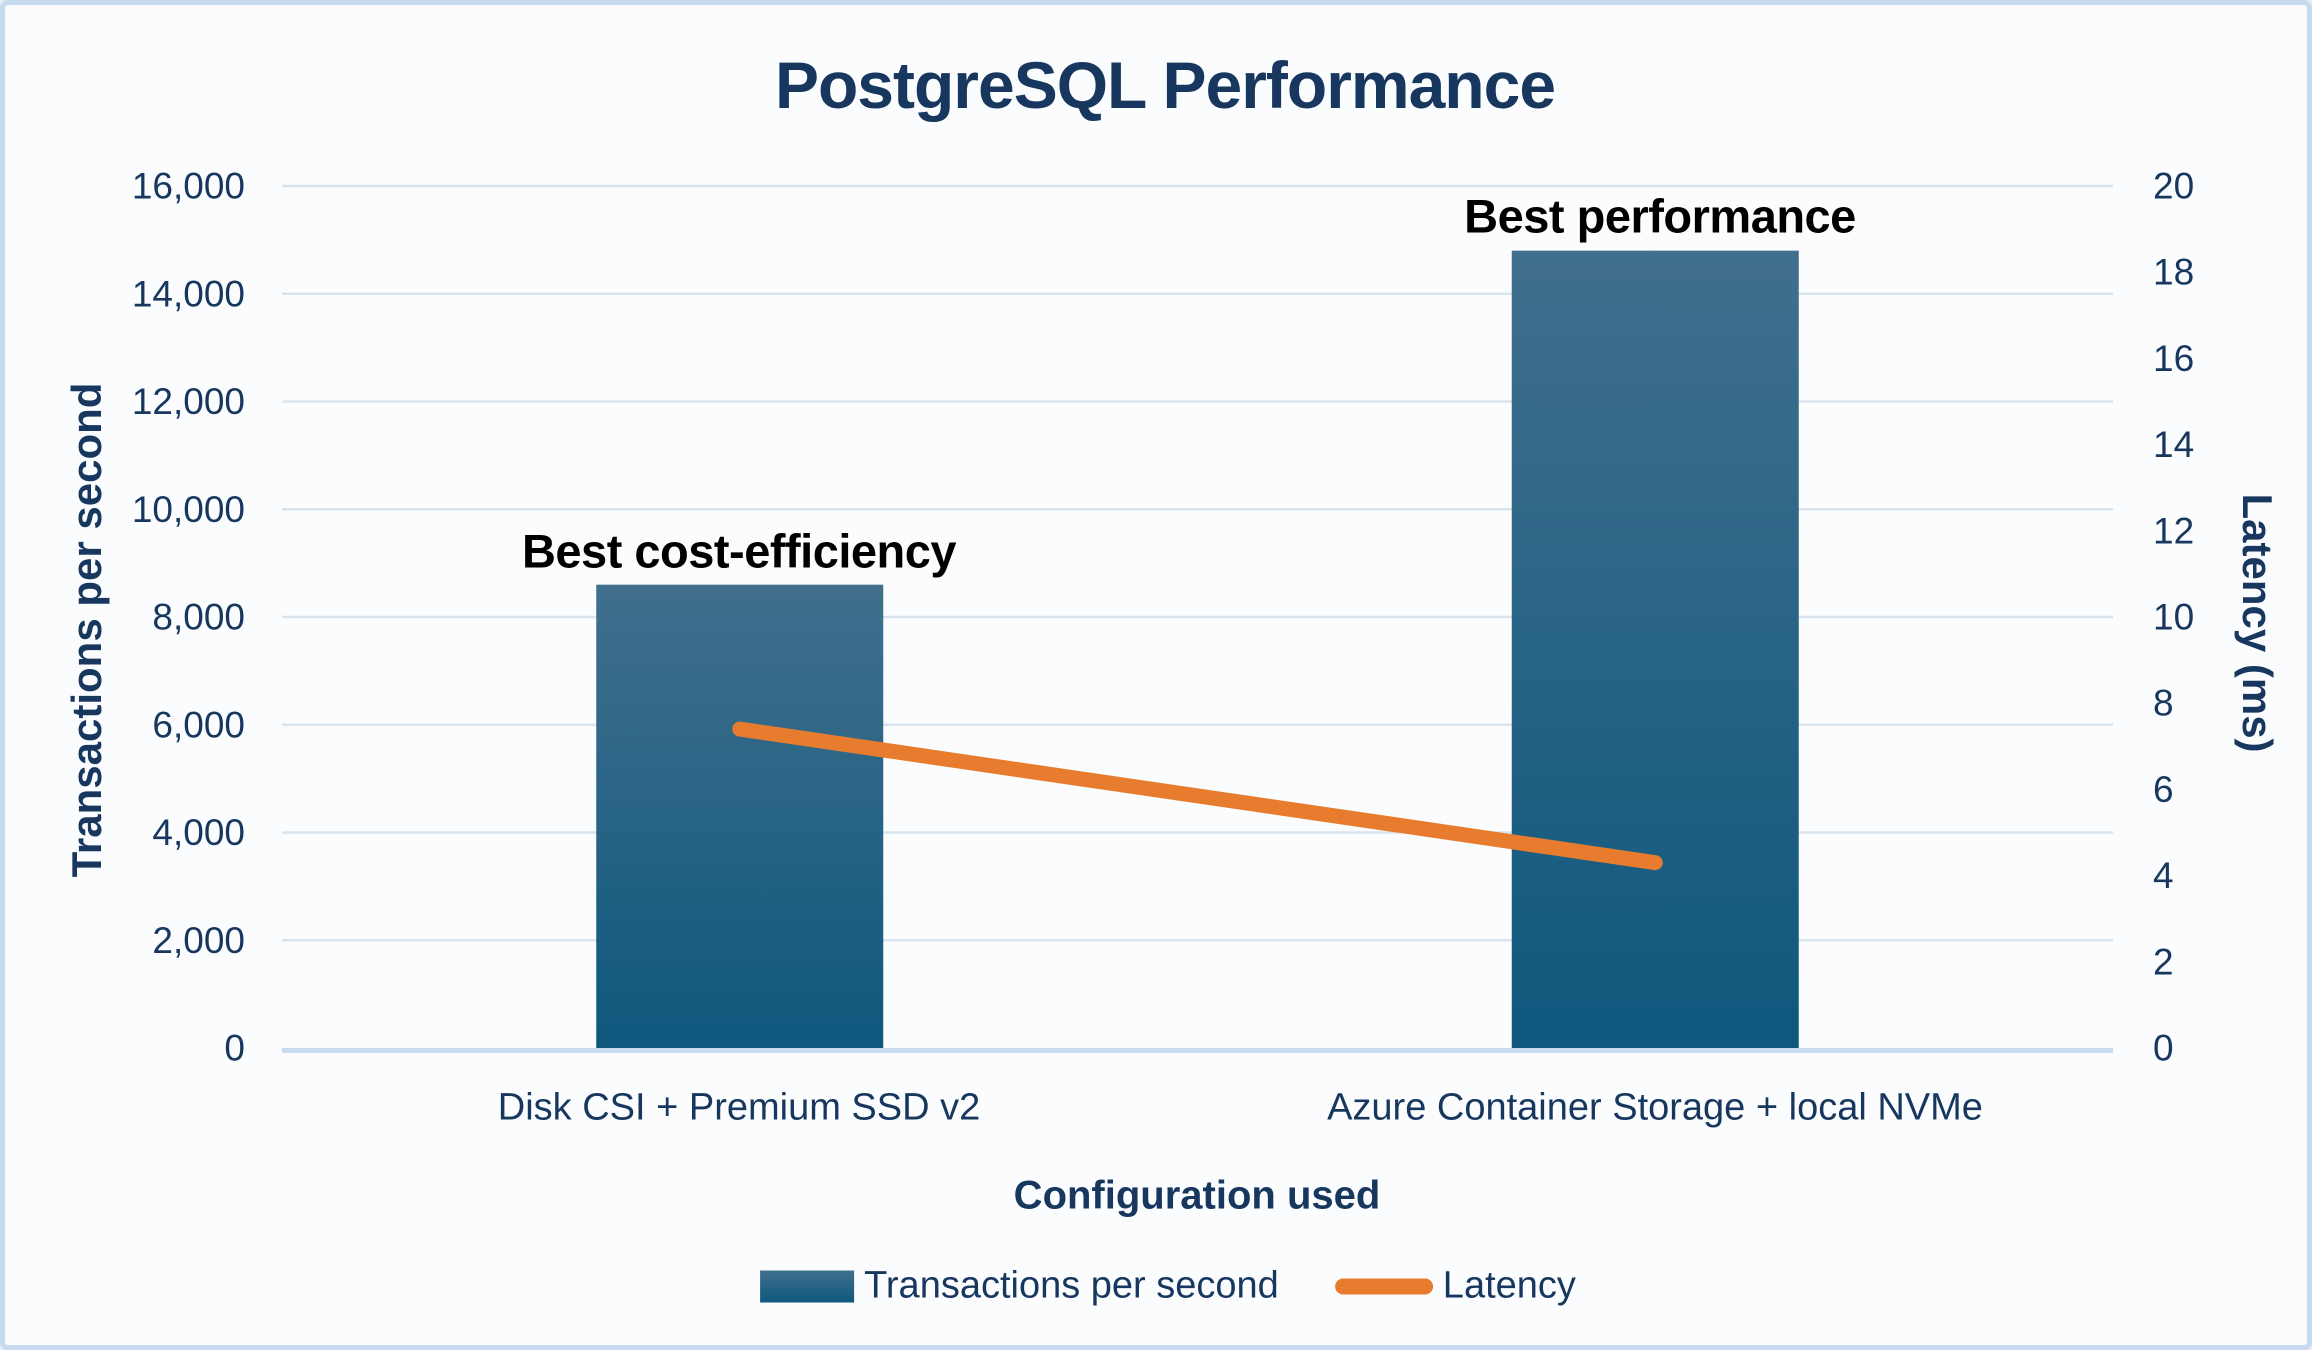 The width and height of the screenshot is (2312, 1350). I want to click on left-axis-tick: 6,000, so click(198, 724).